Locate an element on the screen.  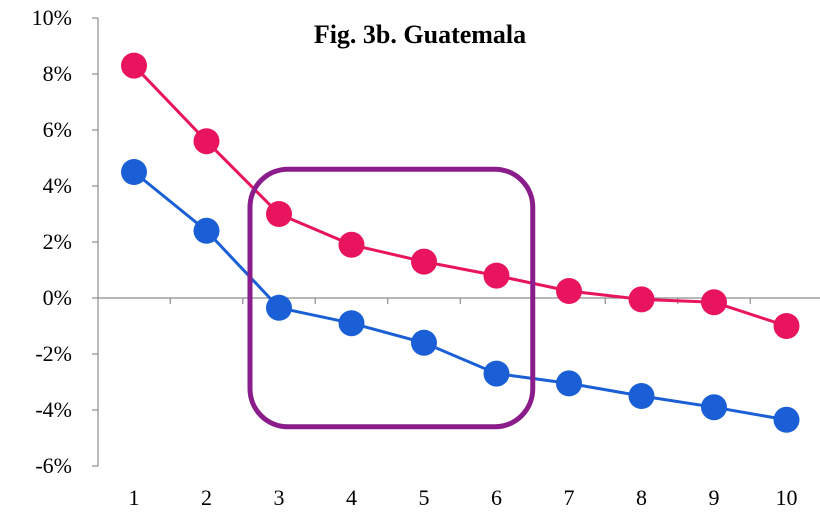
y-tick-label: 6% is located at coordinates (57, 129).